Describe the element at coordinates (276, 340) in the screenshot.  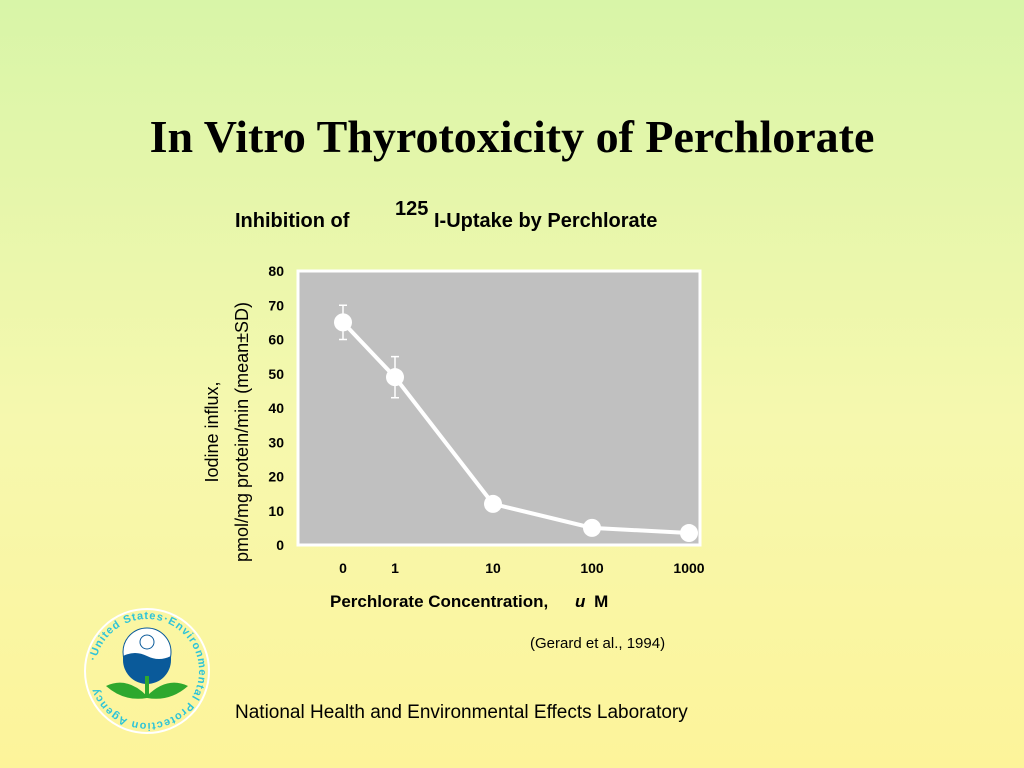
I see `y-tick-label: 60` at that location.